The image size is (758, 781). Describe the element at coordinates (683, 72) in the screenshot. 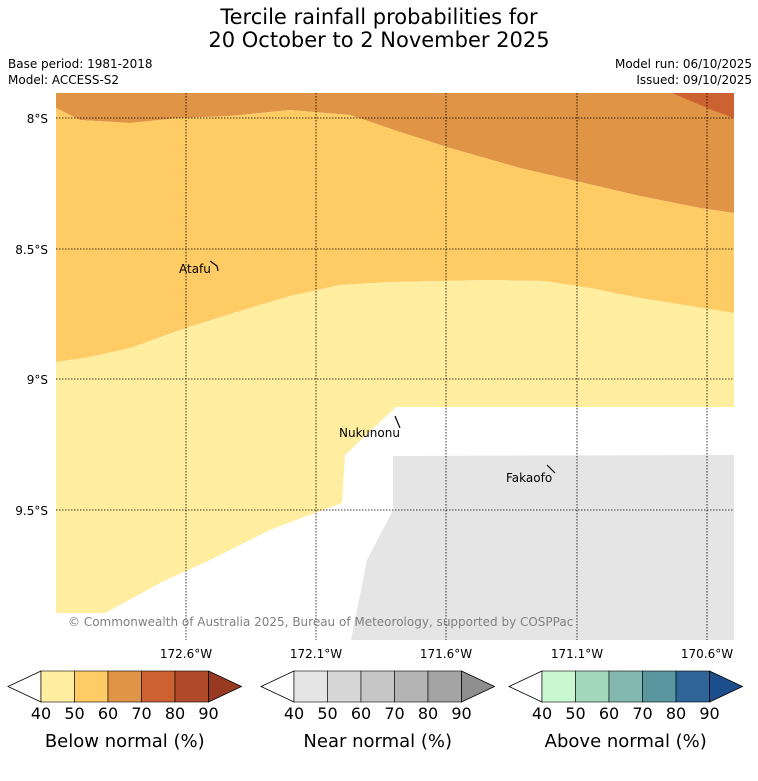

I see `info-right: Model run: 06/10/2025 Issued: 09/10/2025` at that location.